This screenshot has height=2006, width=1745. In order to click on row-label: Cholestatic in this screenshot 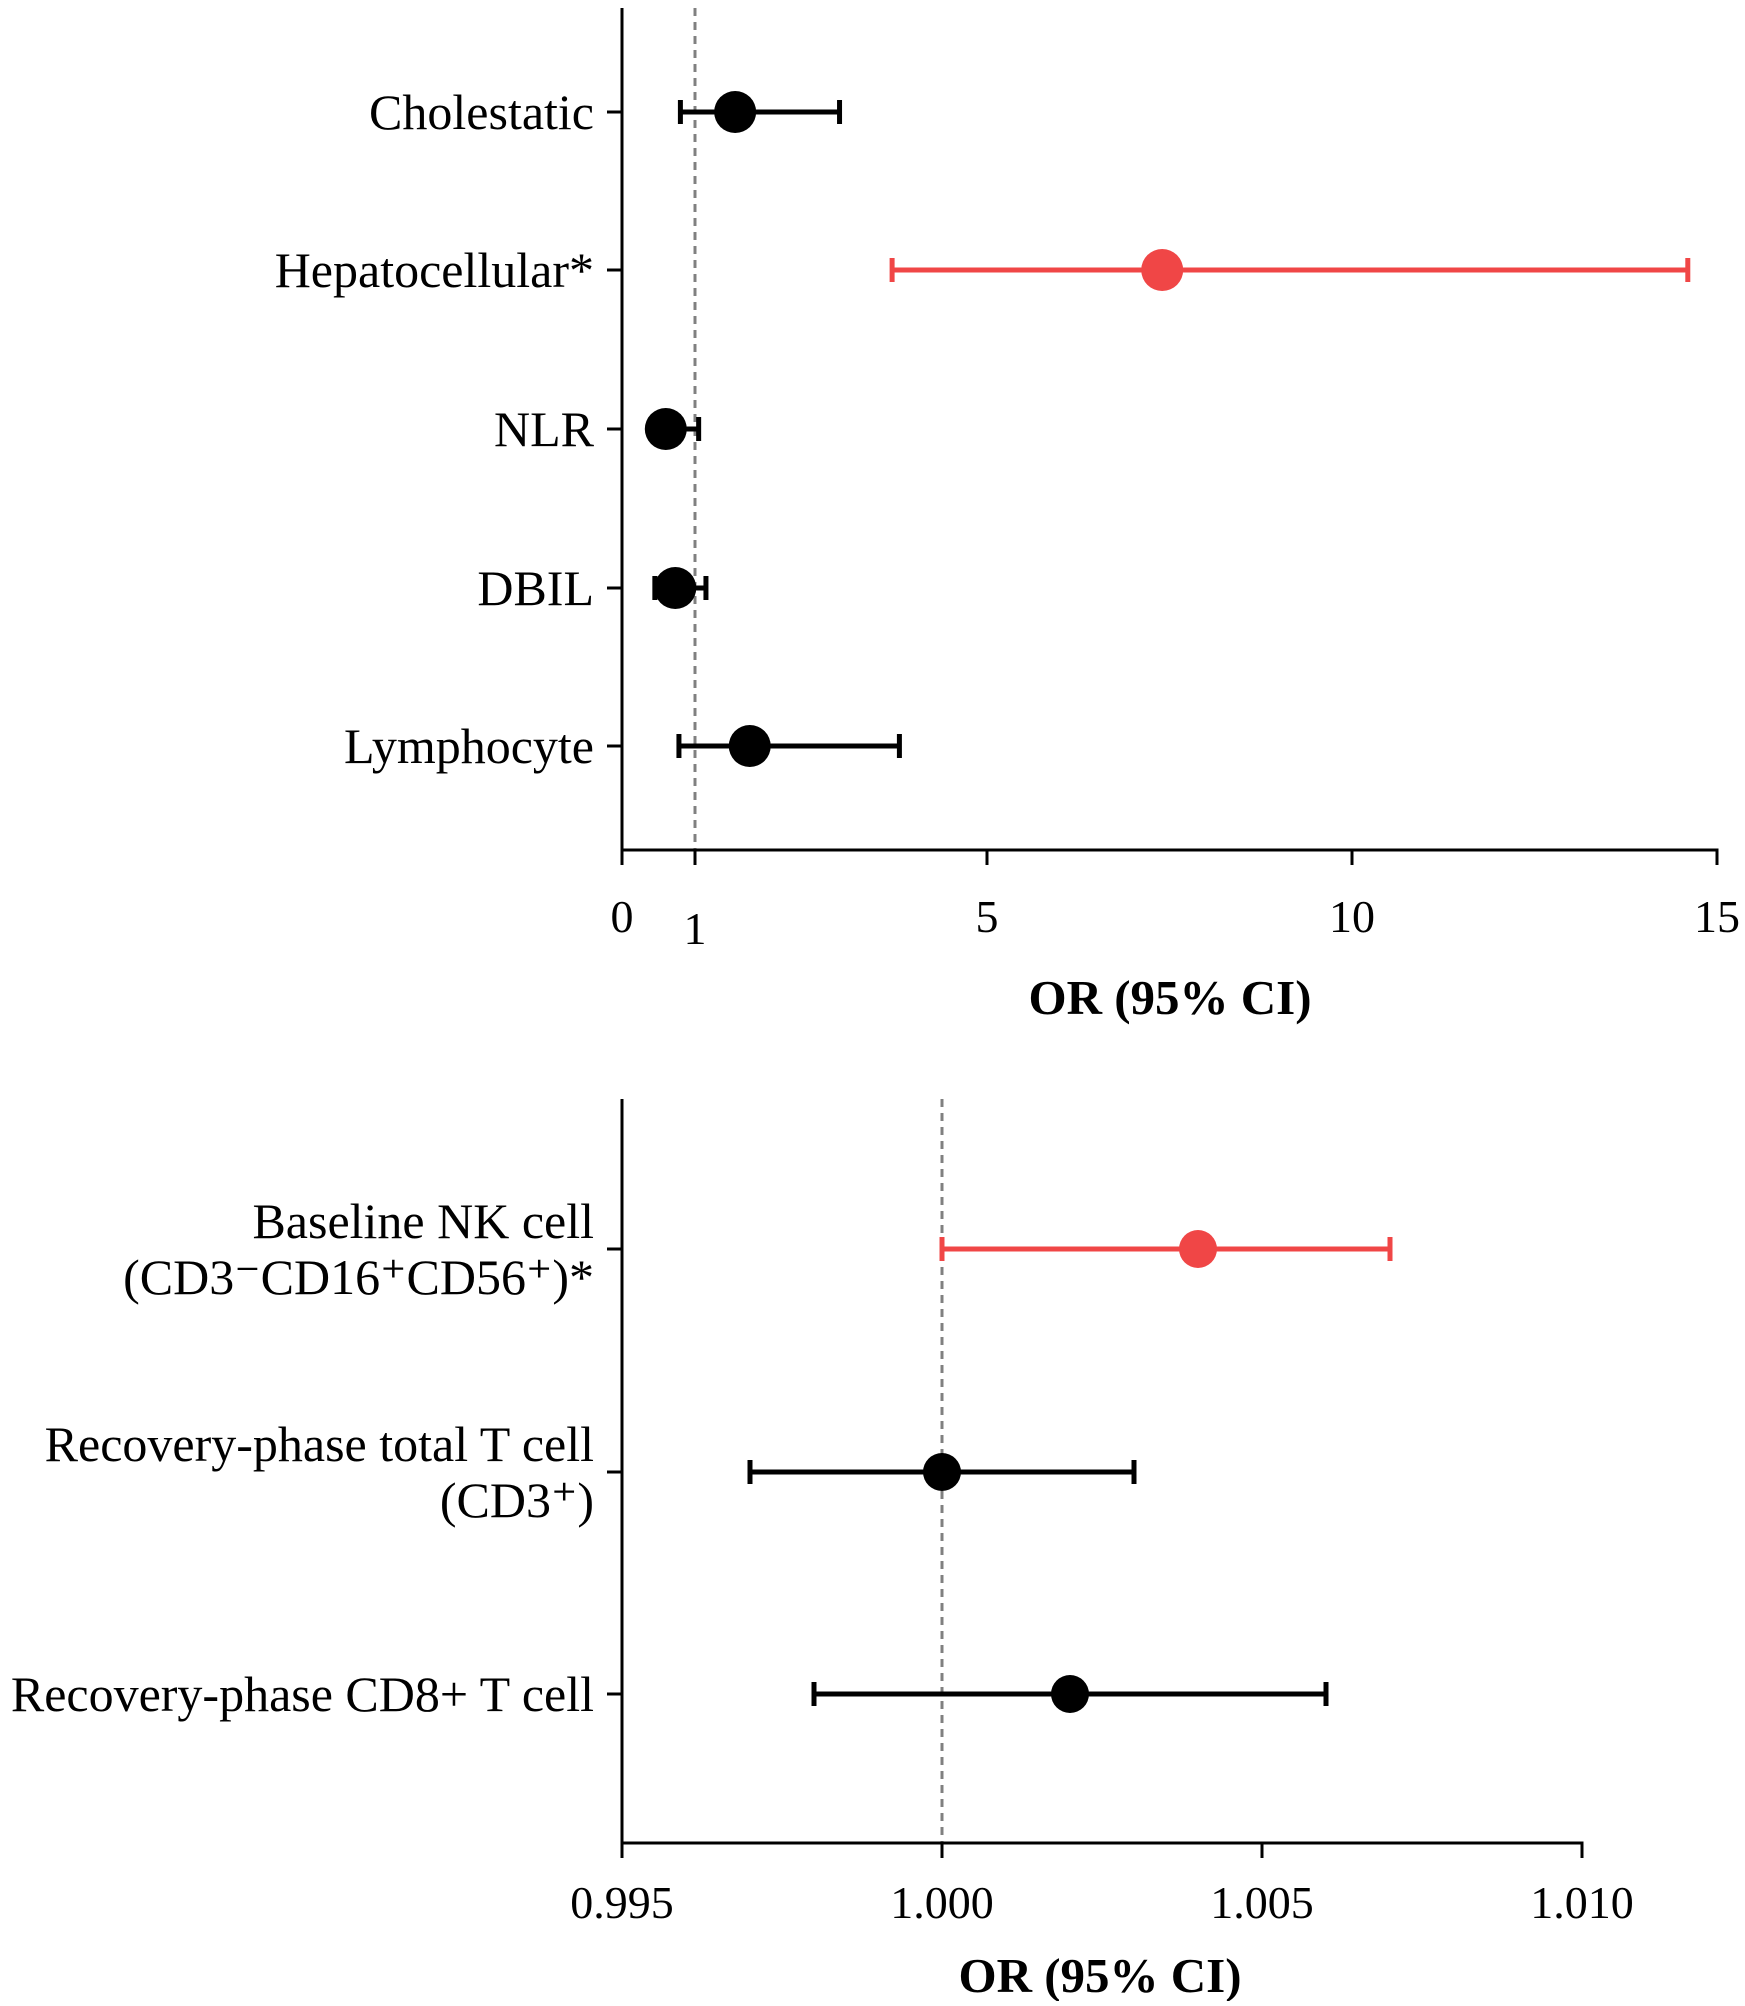, I will do `click(481, 112)`.